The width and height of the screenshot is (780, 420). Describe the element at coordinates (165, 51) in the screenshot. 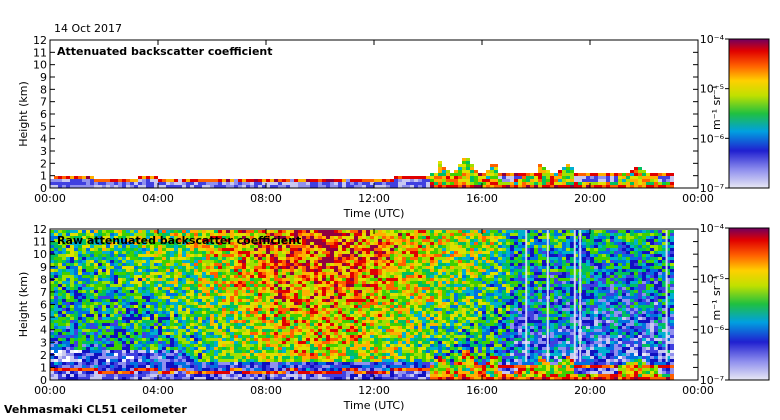

I see `panel-title: Attenuated backscatter coefficient` at that location.